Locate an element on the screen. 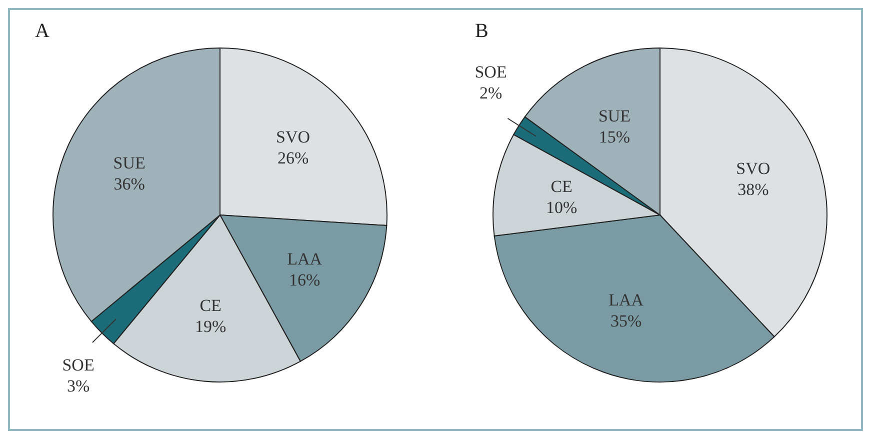 This screenshot has width=871, height=437. chart-title: A is located at coordinates (42, 31).